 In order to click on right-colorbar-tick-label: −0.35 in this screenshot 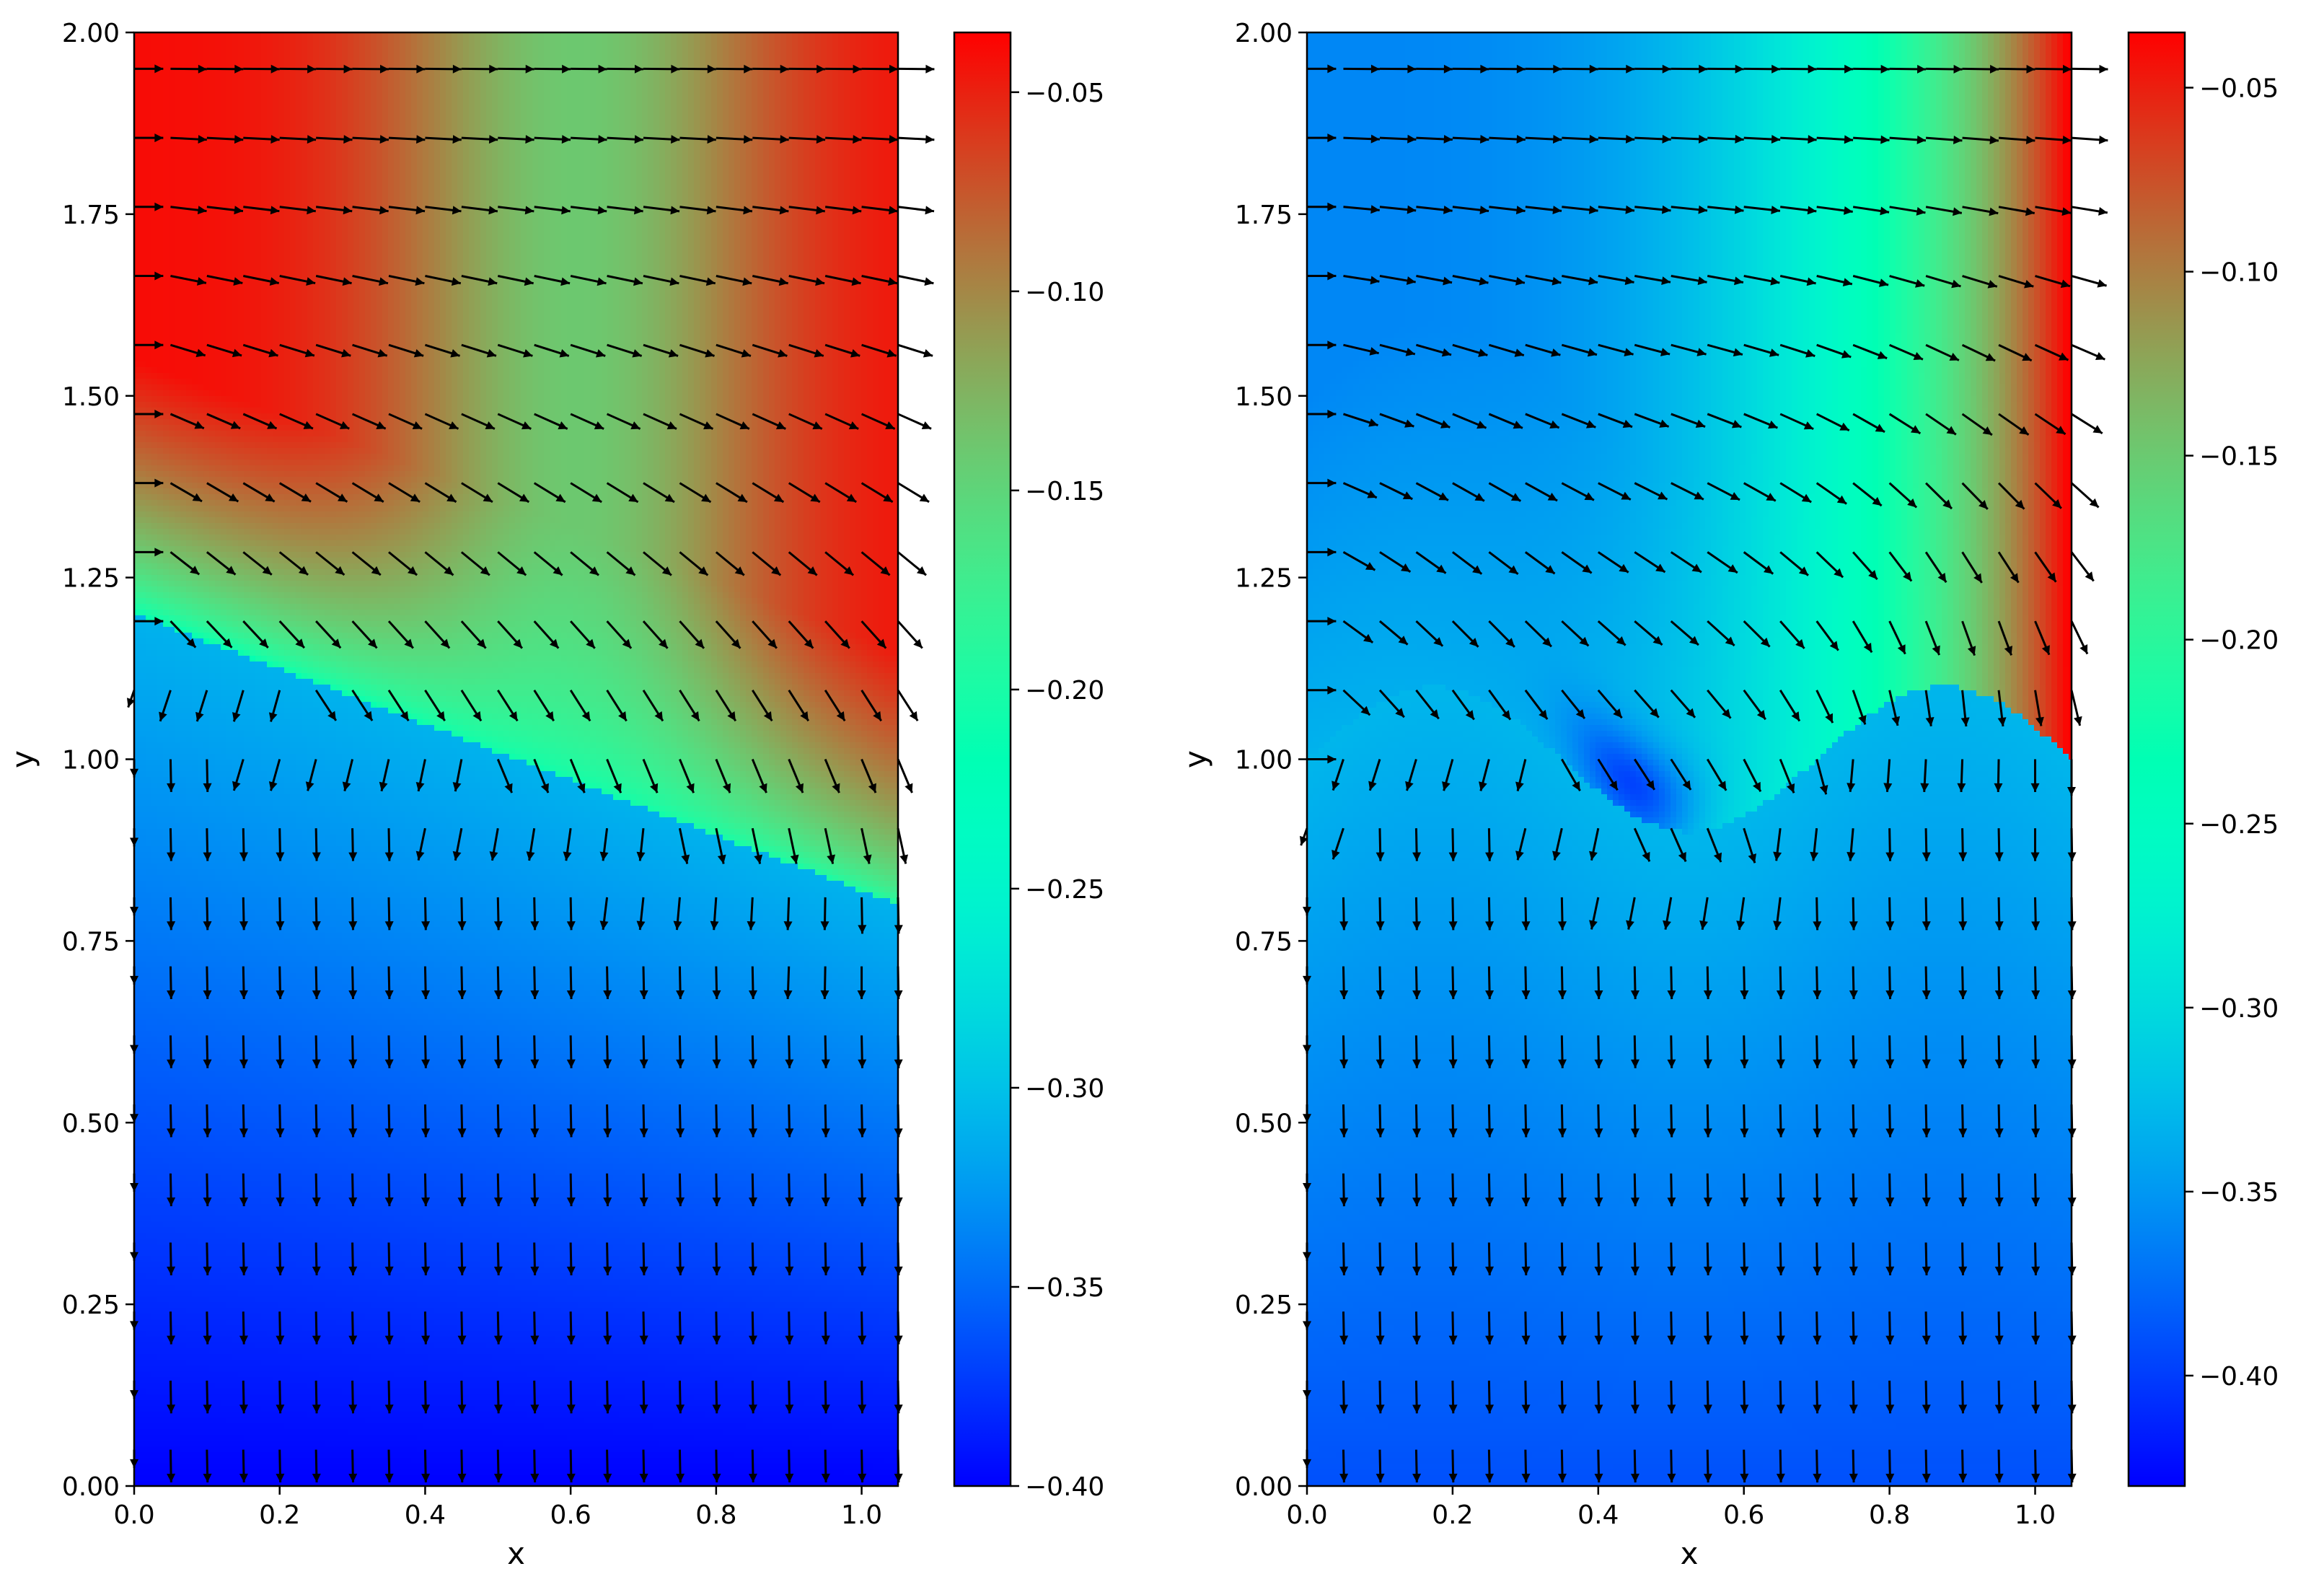, I will do `click(2239, 1193)`.